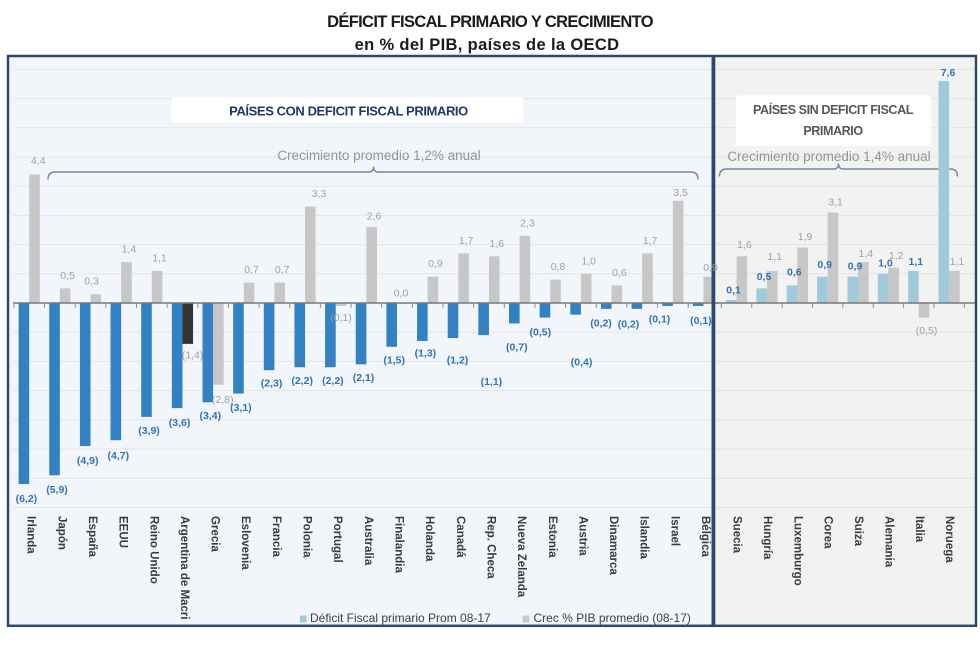 This screenshot has width=980, height=645. I want to click on svg-text: (3,6), so click(180, 423).